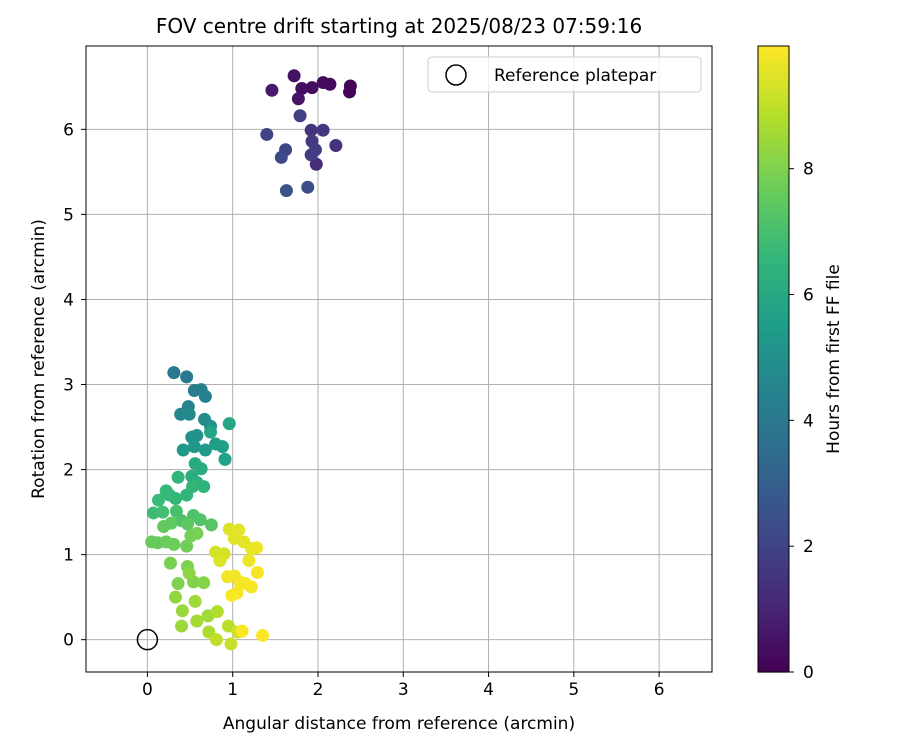  What do you see at coordinates (68, 386) in the screenshot?
I see `y-tick-label: 3` at bounding box center [68, 386].